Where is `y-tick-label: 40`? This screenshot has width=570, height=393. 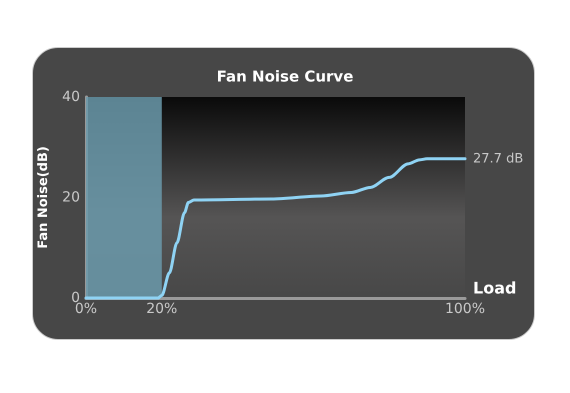 y-tick-label: 40 is located at coordinates (71, 97).